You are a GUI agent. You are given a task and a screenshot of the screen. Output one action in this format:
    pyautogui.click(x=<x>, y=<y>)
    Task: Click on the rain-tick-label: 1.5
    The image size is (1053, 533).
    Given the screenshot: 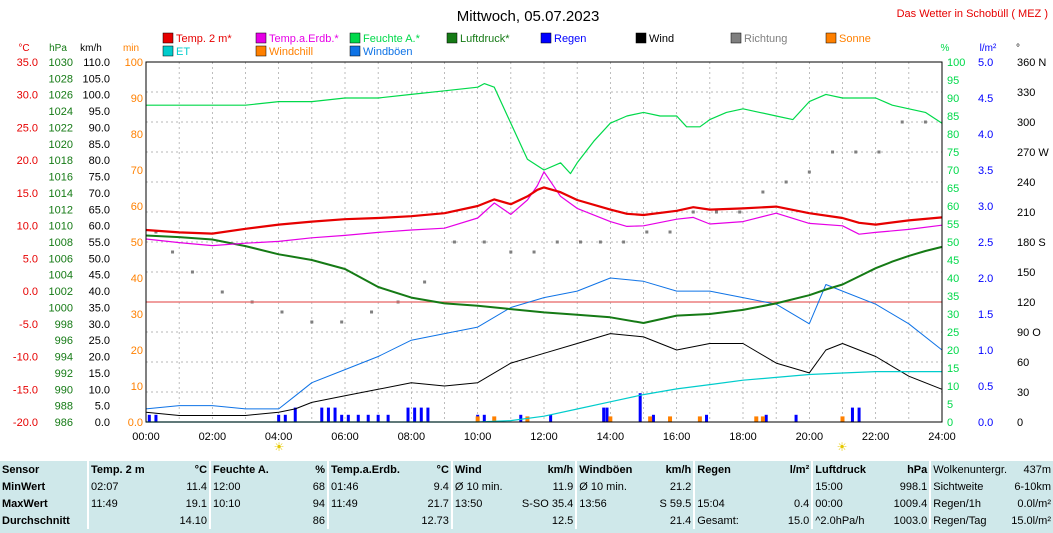 What is the action you would take?
    pyautogui.click(x=985, y=315)
    